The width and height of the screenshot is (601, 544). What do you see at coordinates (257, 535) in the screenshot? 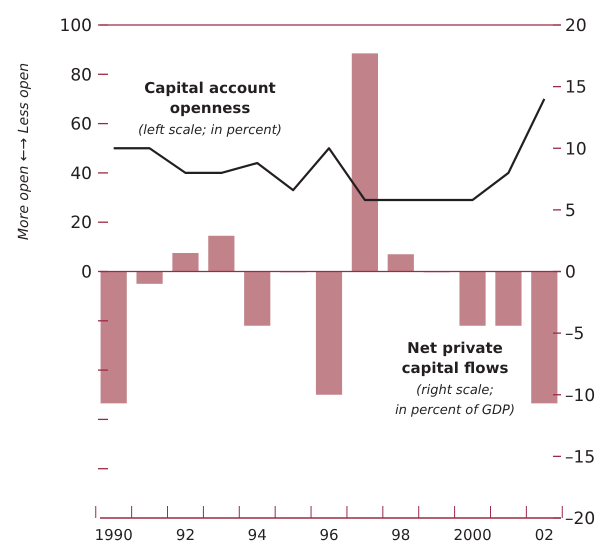
I see `x-tick-label: 94` at bounding box center [257, 535].